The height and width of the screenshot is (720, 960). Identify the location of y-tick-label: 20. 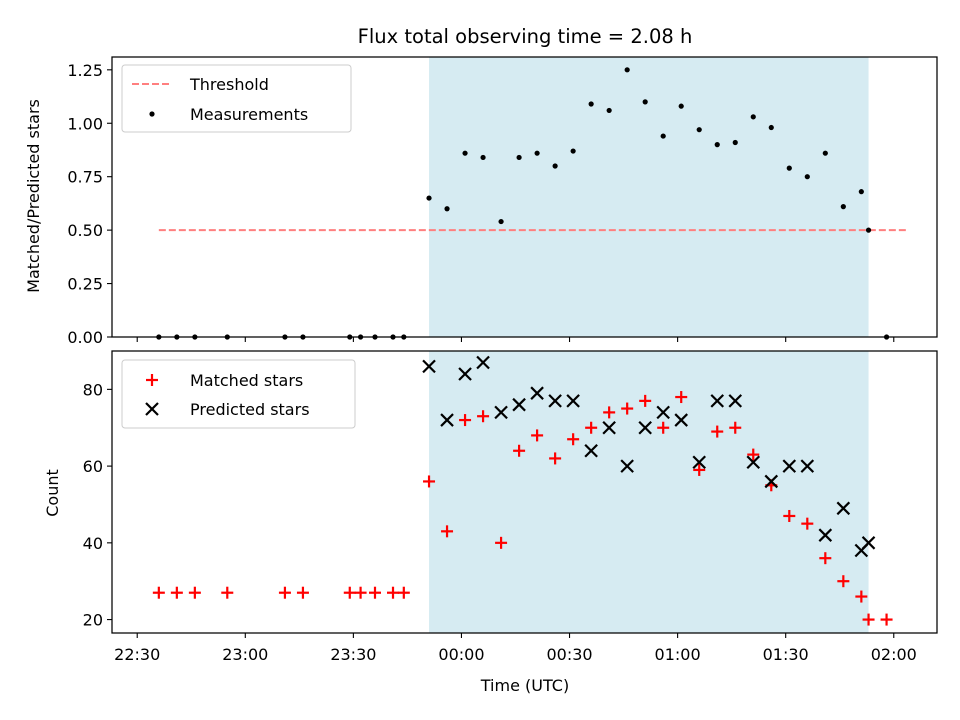
(93, 620).